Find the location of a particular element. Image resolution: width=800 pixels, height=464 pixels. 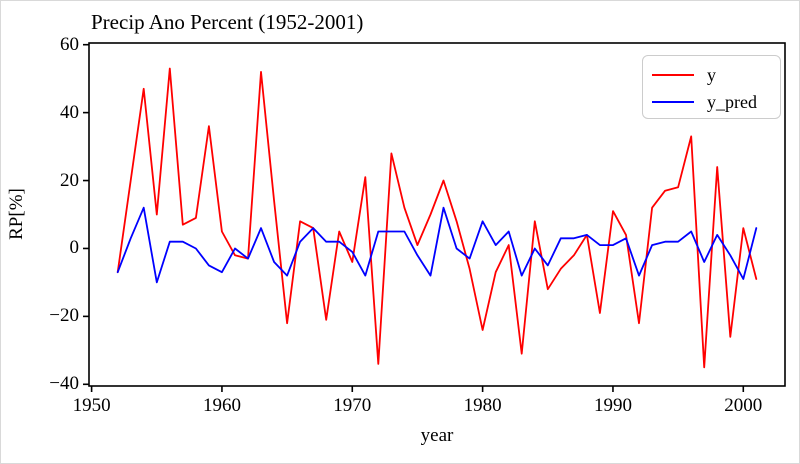

legend-item-y-pred: y_pred is located at coordinates (716, 101).